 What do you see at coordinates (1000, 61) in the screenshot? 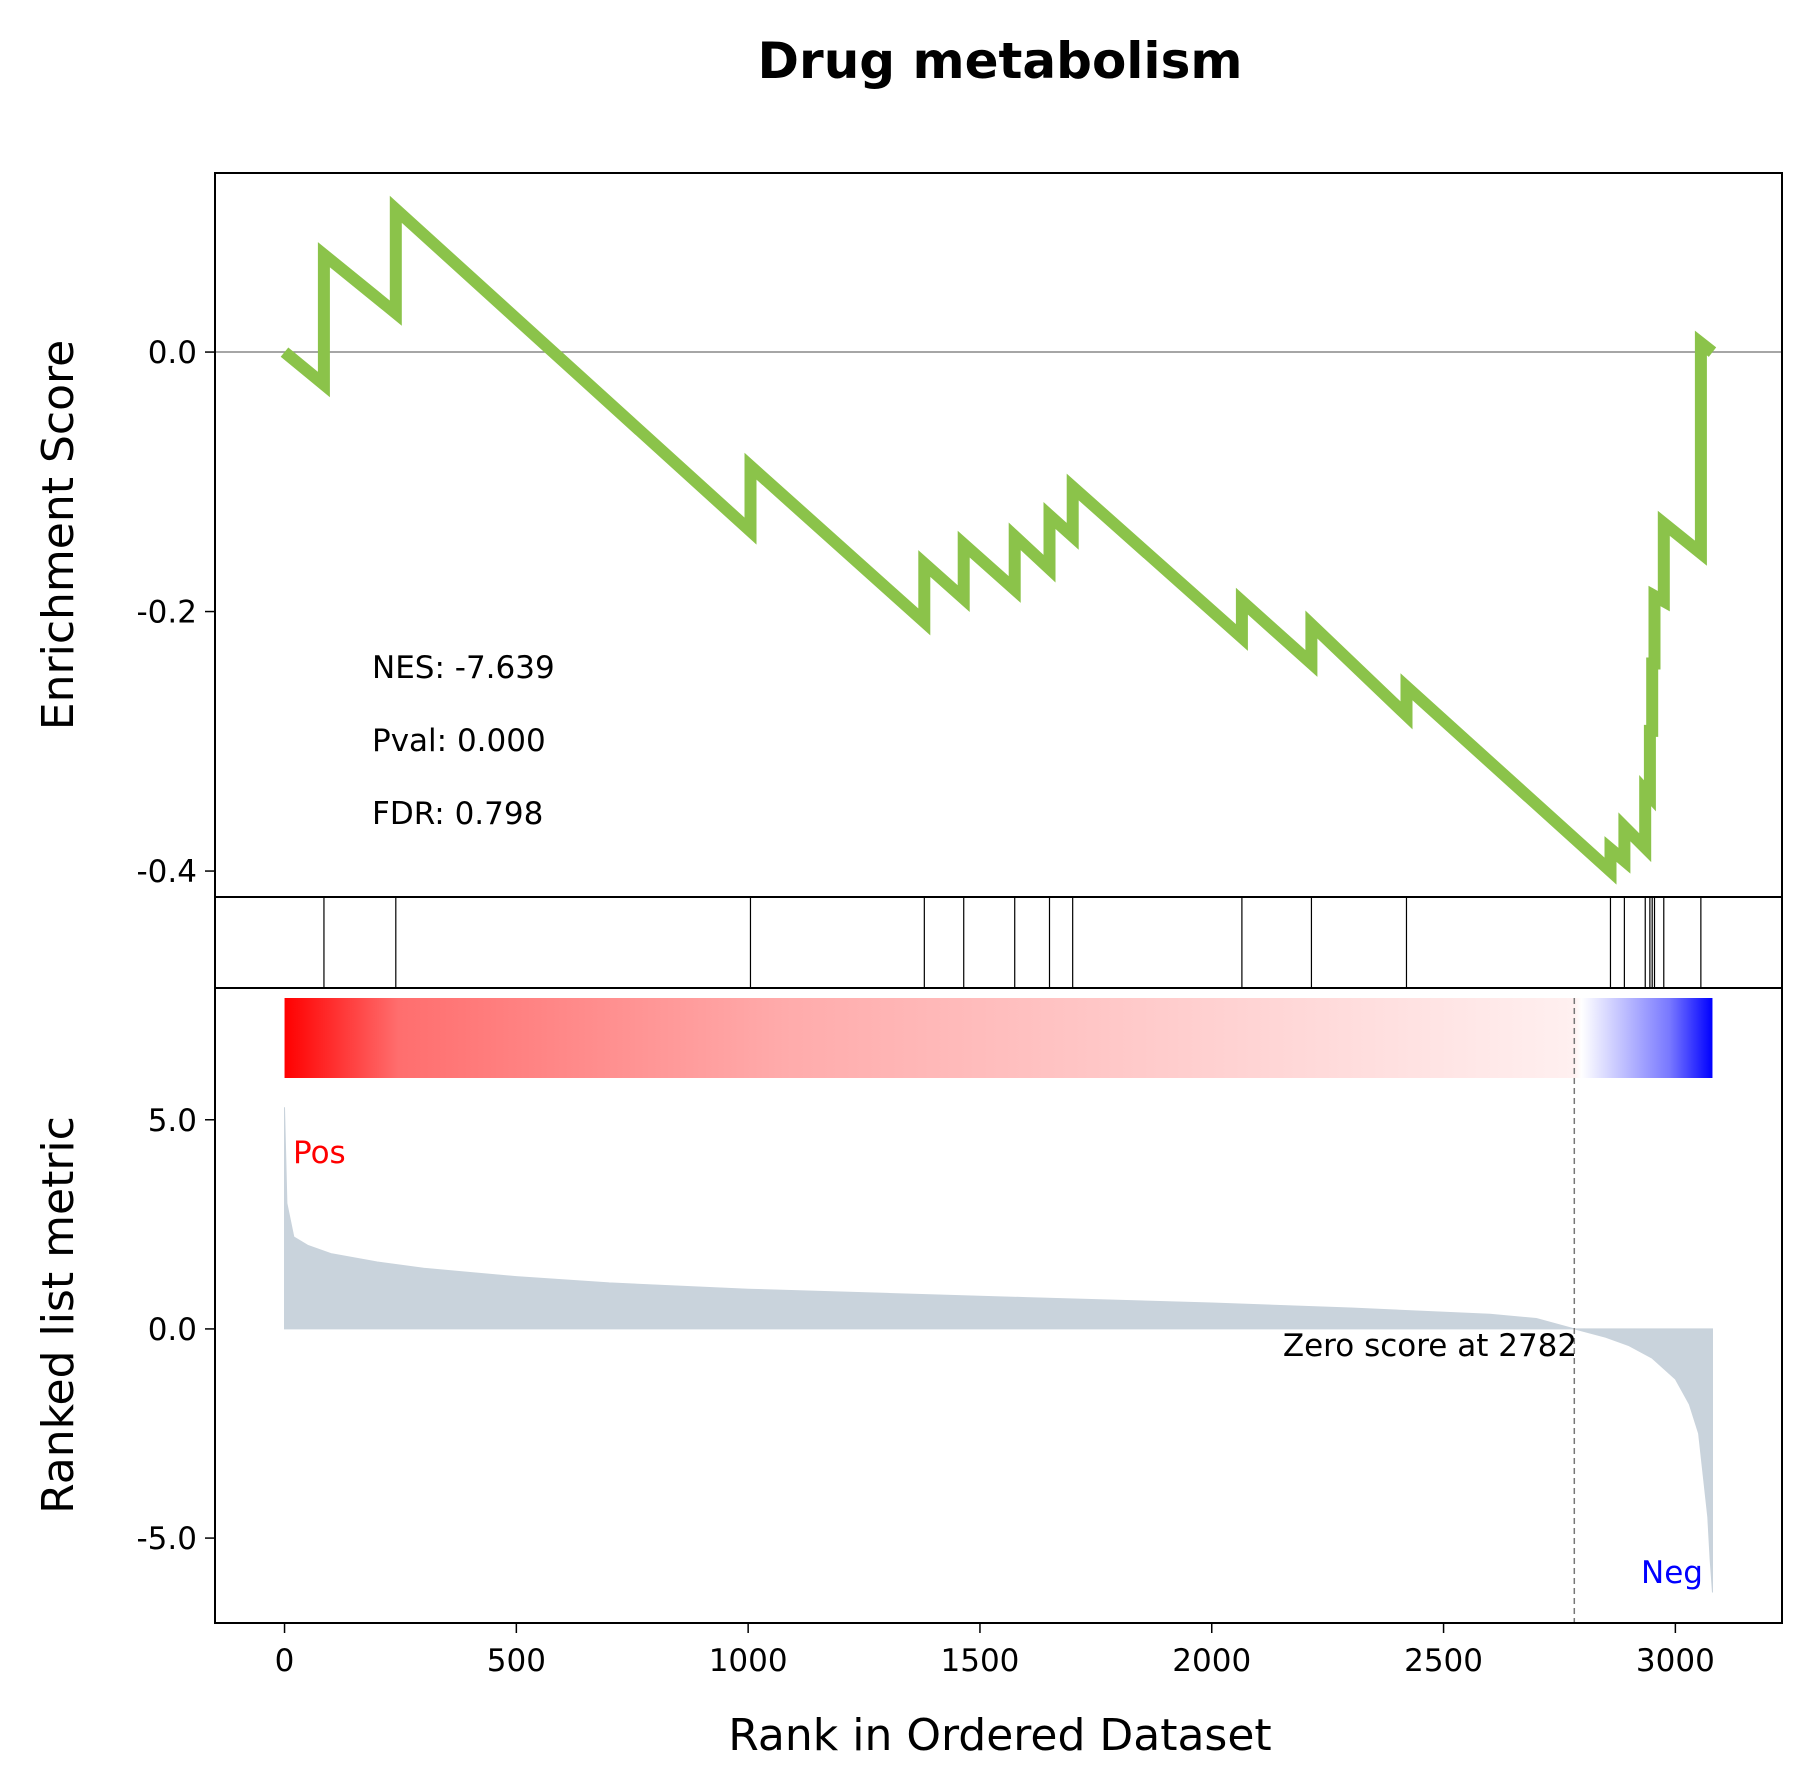
I see `chart-title: Drug metabolism` at bounding box center [1000, 61].